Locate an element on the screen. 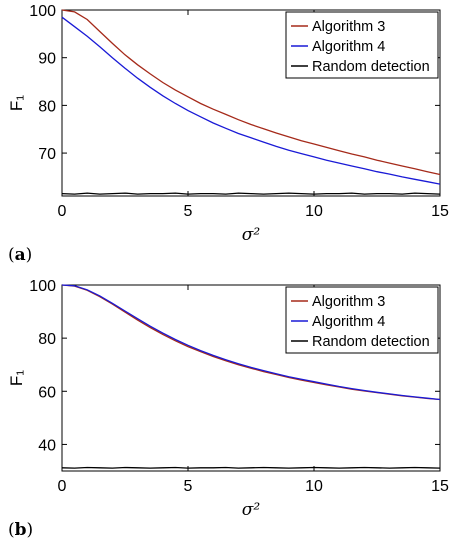 Image resolution: width=456 pixels, height=550 pixels. y-tick-label: 70 is located at coordinates (47, 154).